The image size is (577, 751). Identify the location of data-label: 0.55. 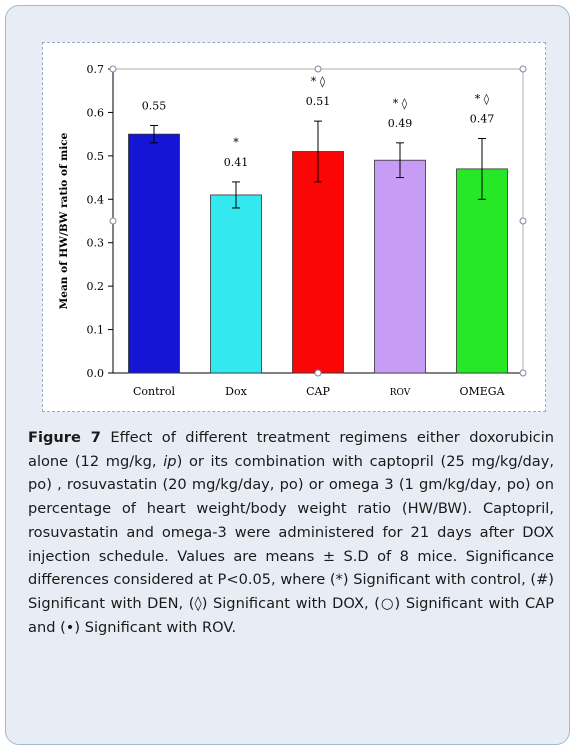
(154, 105).